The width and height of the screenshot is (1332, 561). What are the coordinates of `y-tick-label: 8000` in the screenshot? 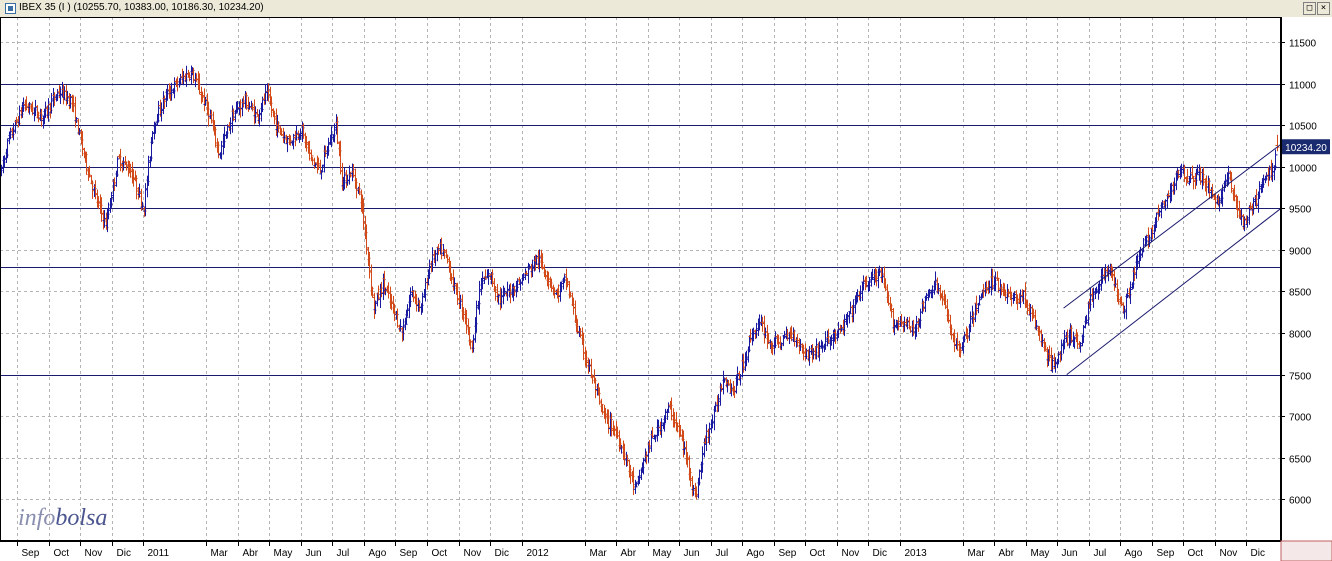 It's located at (1300, 335).